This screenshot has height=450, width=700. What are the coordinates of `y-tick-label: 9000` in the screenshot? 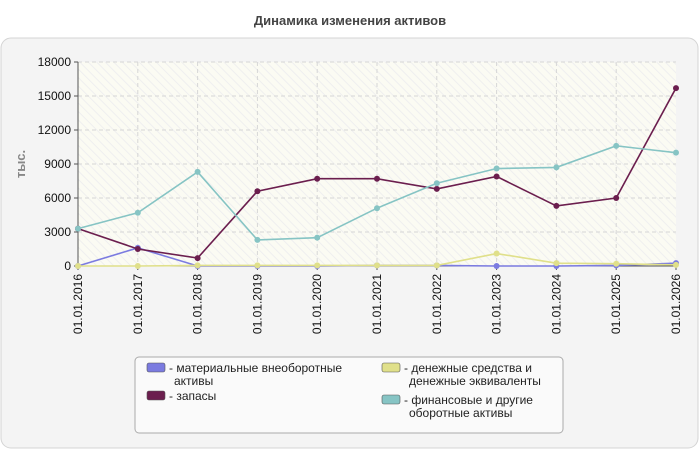 It's located at (57, 164).